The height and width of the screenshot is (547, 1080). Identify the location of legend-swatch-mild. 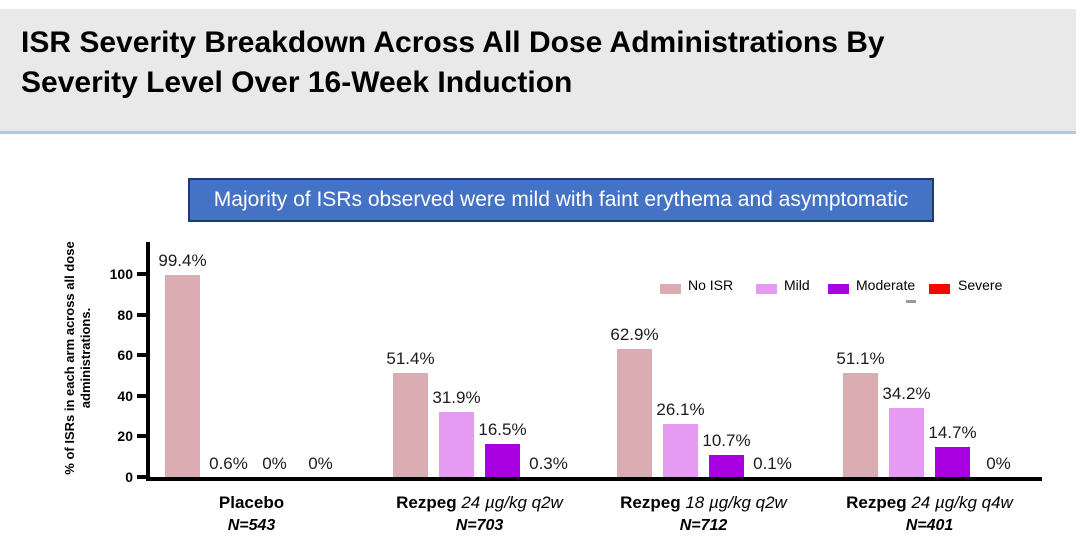
(766, 289).